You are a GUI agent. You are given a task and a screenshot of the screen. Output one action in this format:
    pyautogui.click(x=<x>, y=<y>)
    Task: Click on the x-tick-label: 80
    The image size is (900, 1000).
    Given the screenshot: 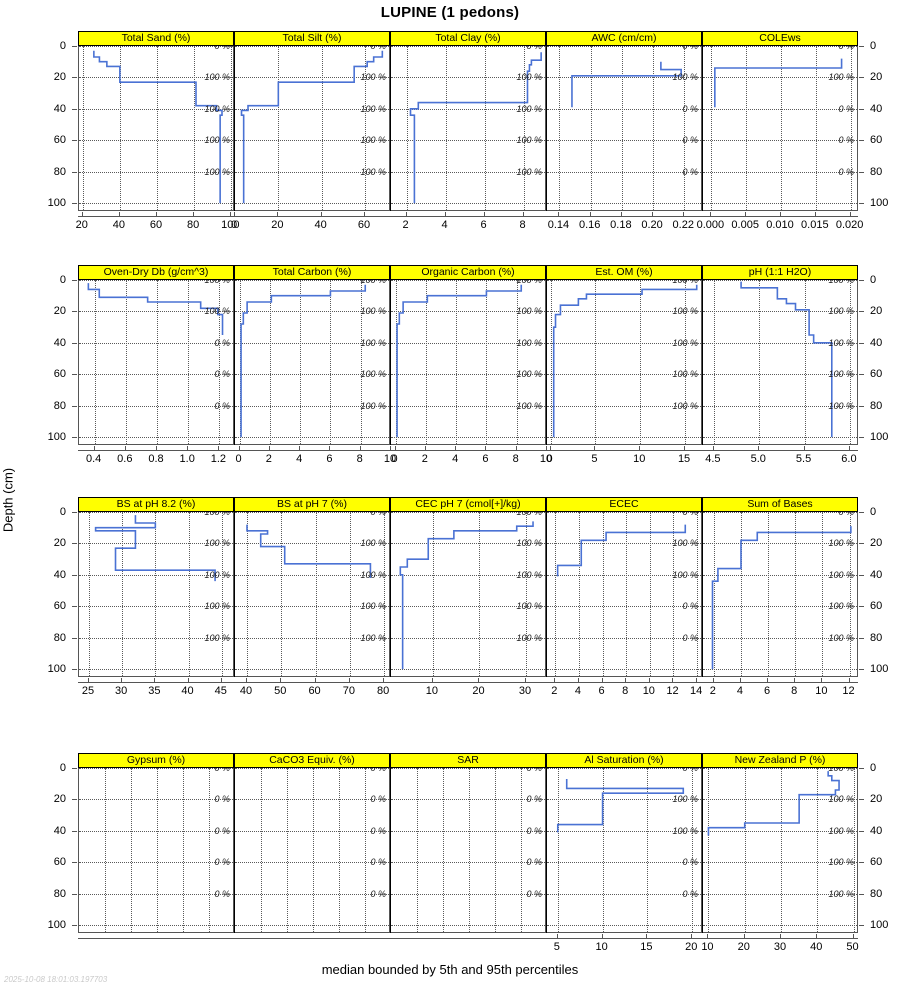 What is the action you would take?
    pyautogui.click(x=193, y=225)
    